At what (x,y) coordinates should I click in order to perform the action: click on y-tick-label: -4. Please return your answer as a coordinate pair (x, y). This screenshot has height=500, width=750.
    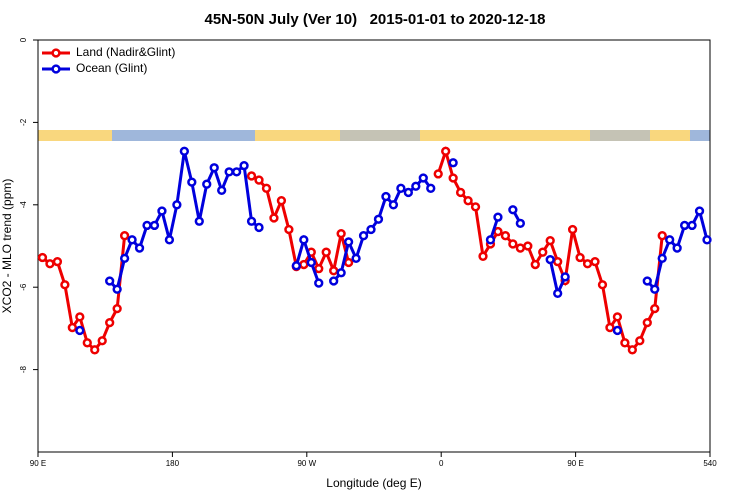
    Looking at the image, I should click on (23, 205).